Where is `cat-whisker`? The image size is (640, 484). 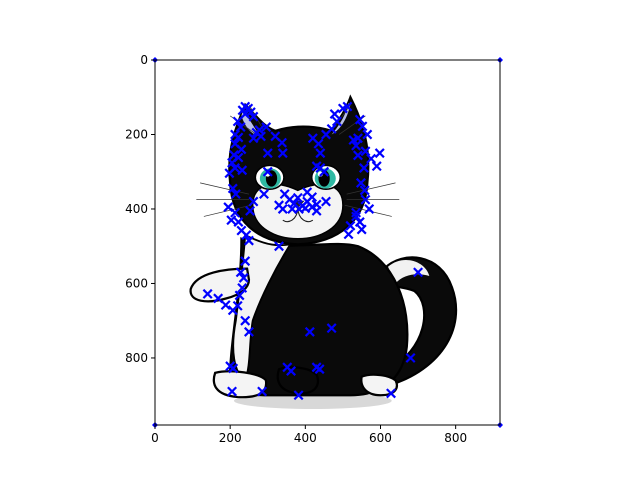
cat-whisker is located at coordinates (227, 210).